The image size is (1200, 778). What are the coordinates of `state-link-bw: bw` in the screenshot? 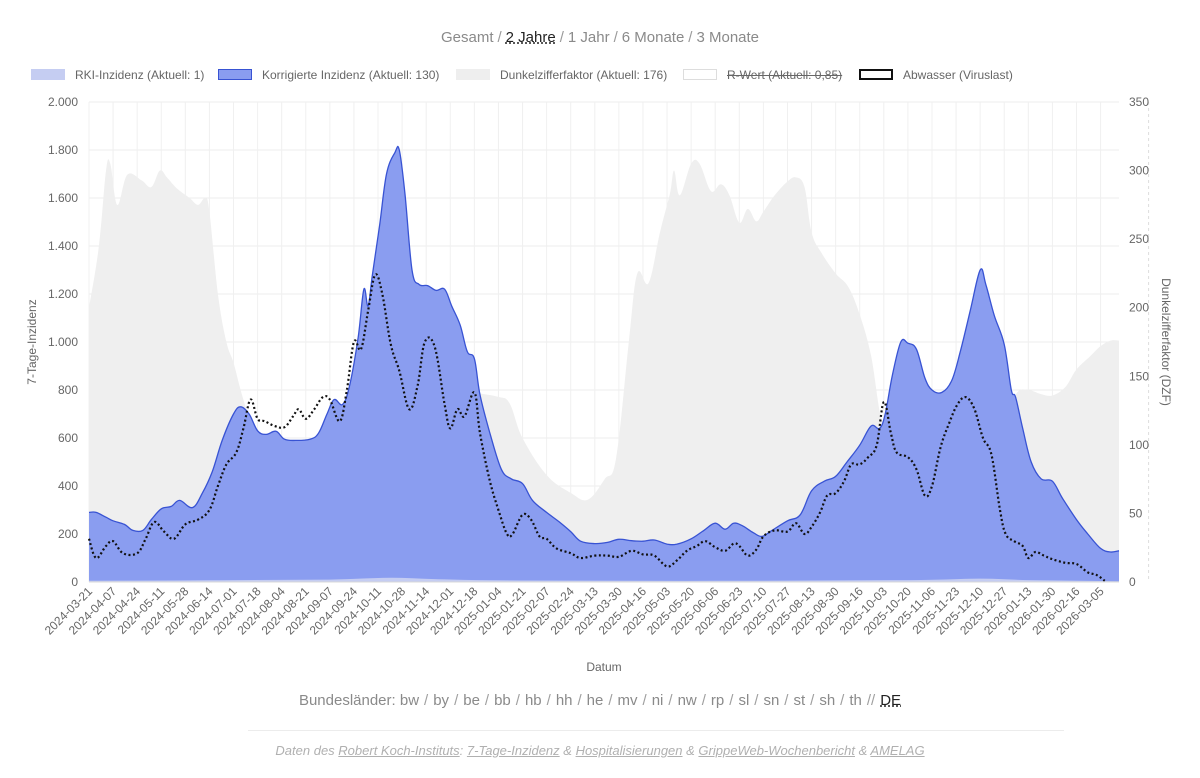 It's located at (409, 700).